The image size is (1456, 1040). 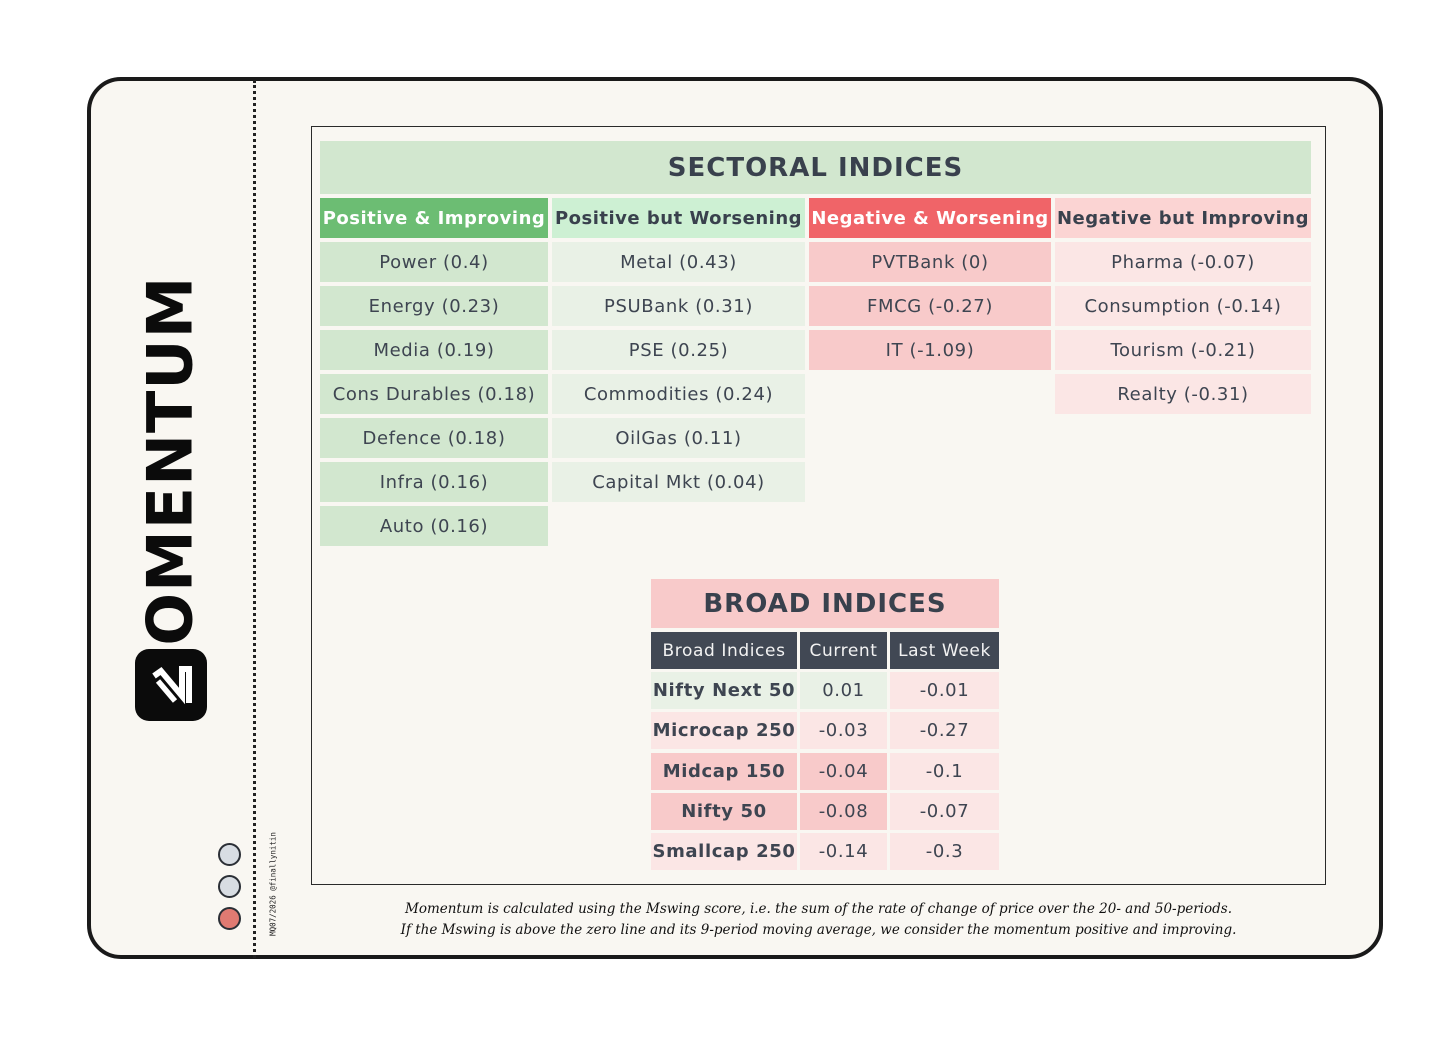 I want to click on sector-cell: PVTBank (0), so click(x=930, y=262).